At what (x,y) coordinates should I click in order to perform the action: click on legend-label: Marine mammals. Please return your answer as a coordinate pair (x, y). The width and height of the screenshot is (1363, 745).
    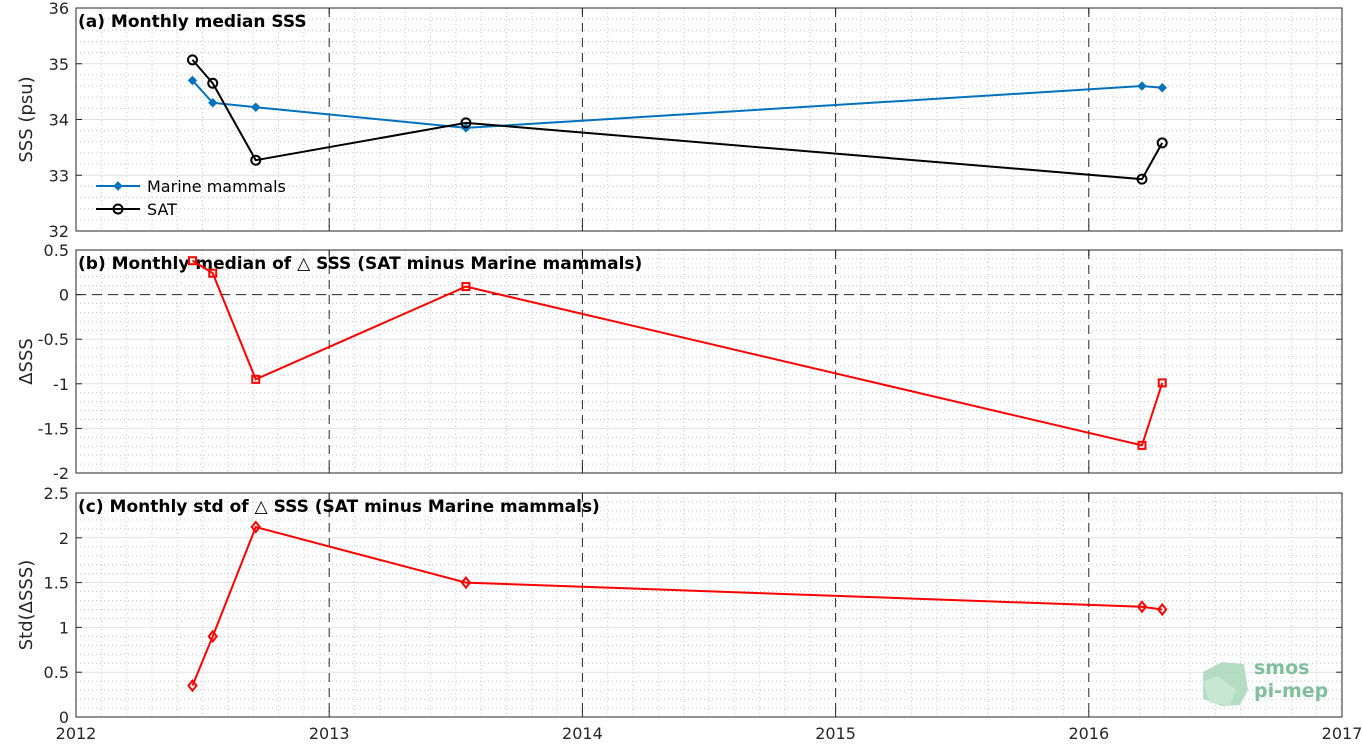
    Looking at the image, I should click on (216, 186).